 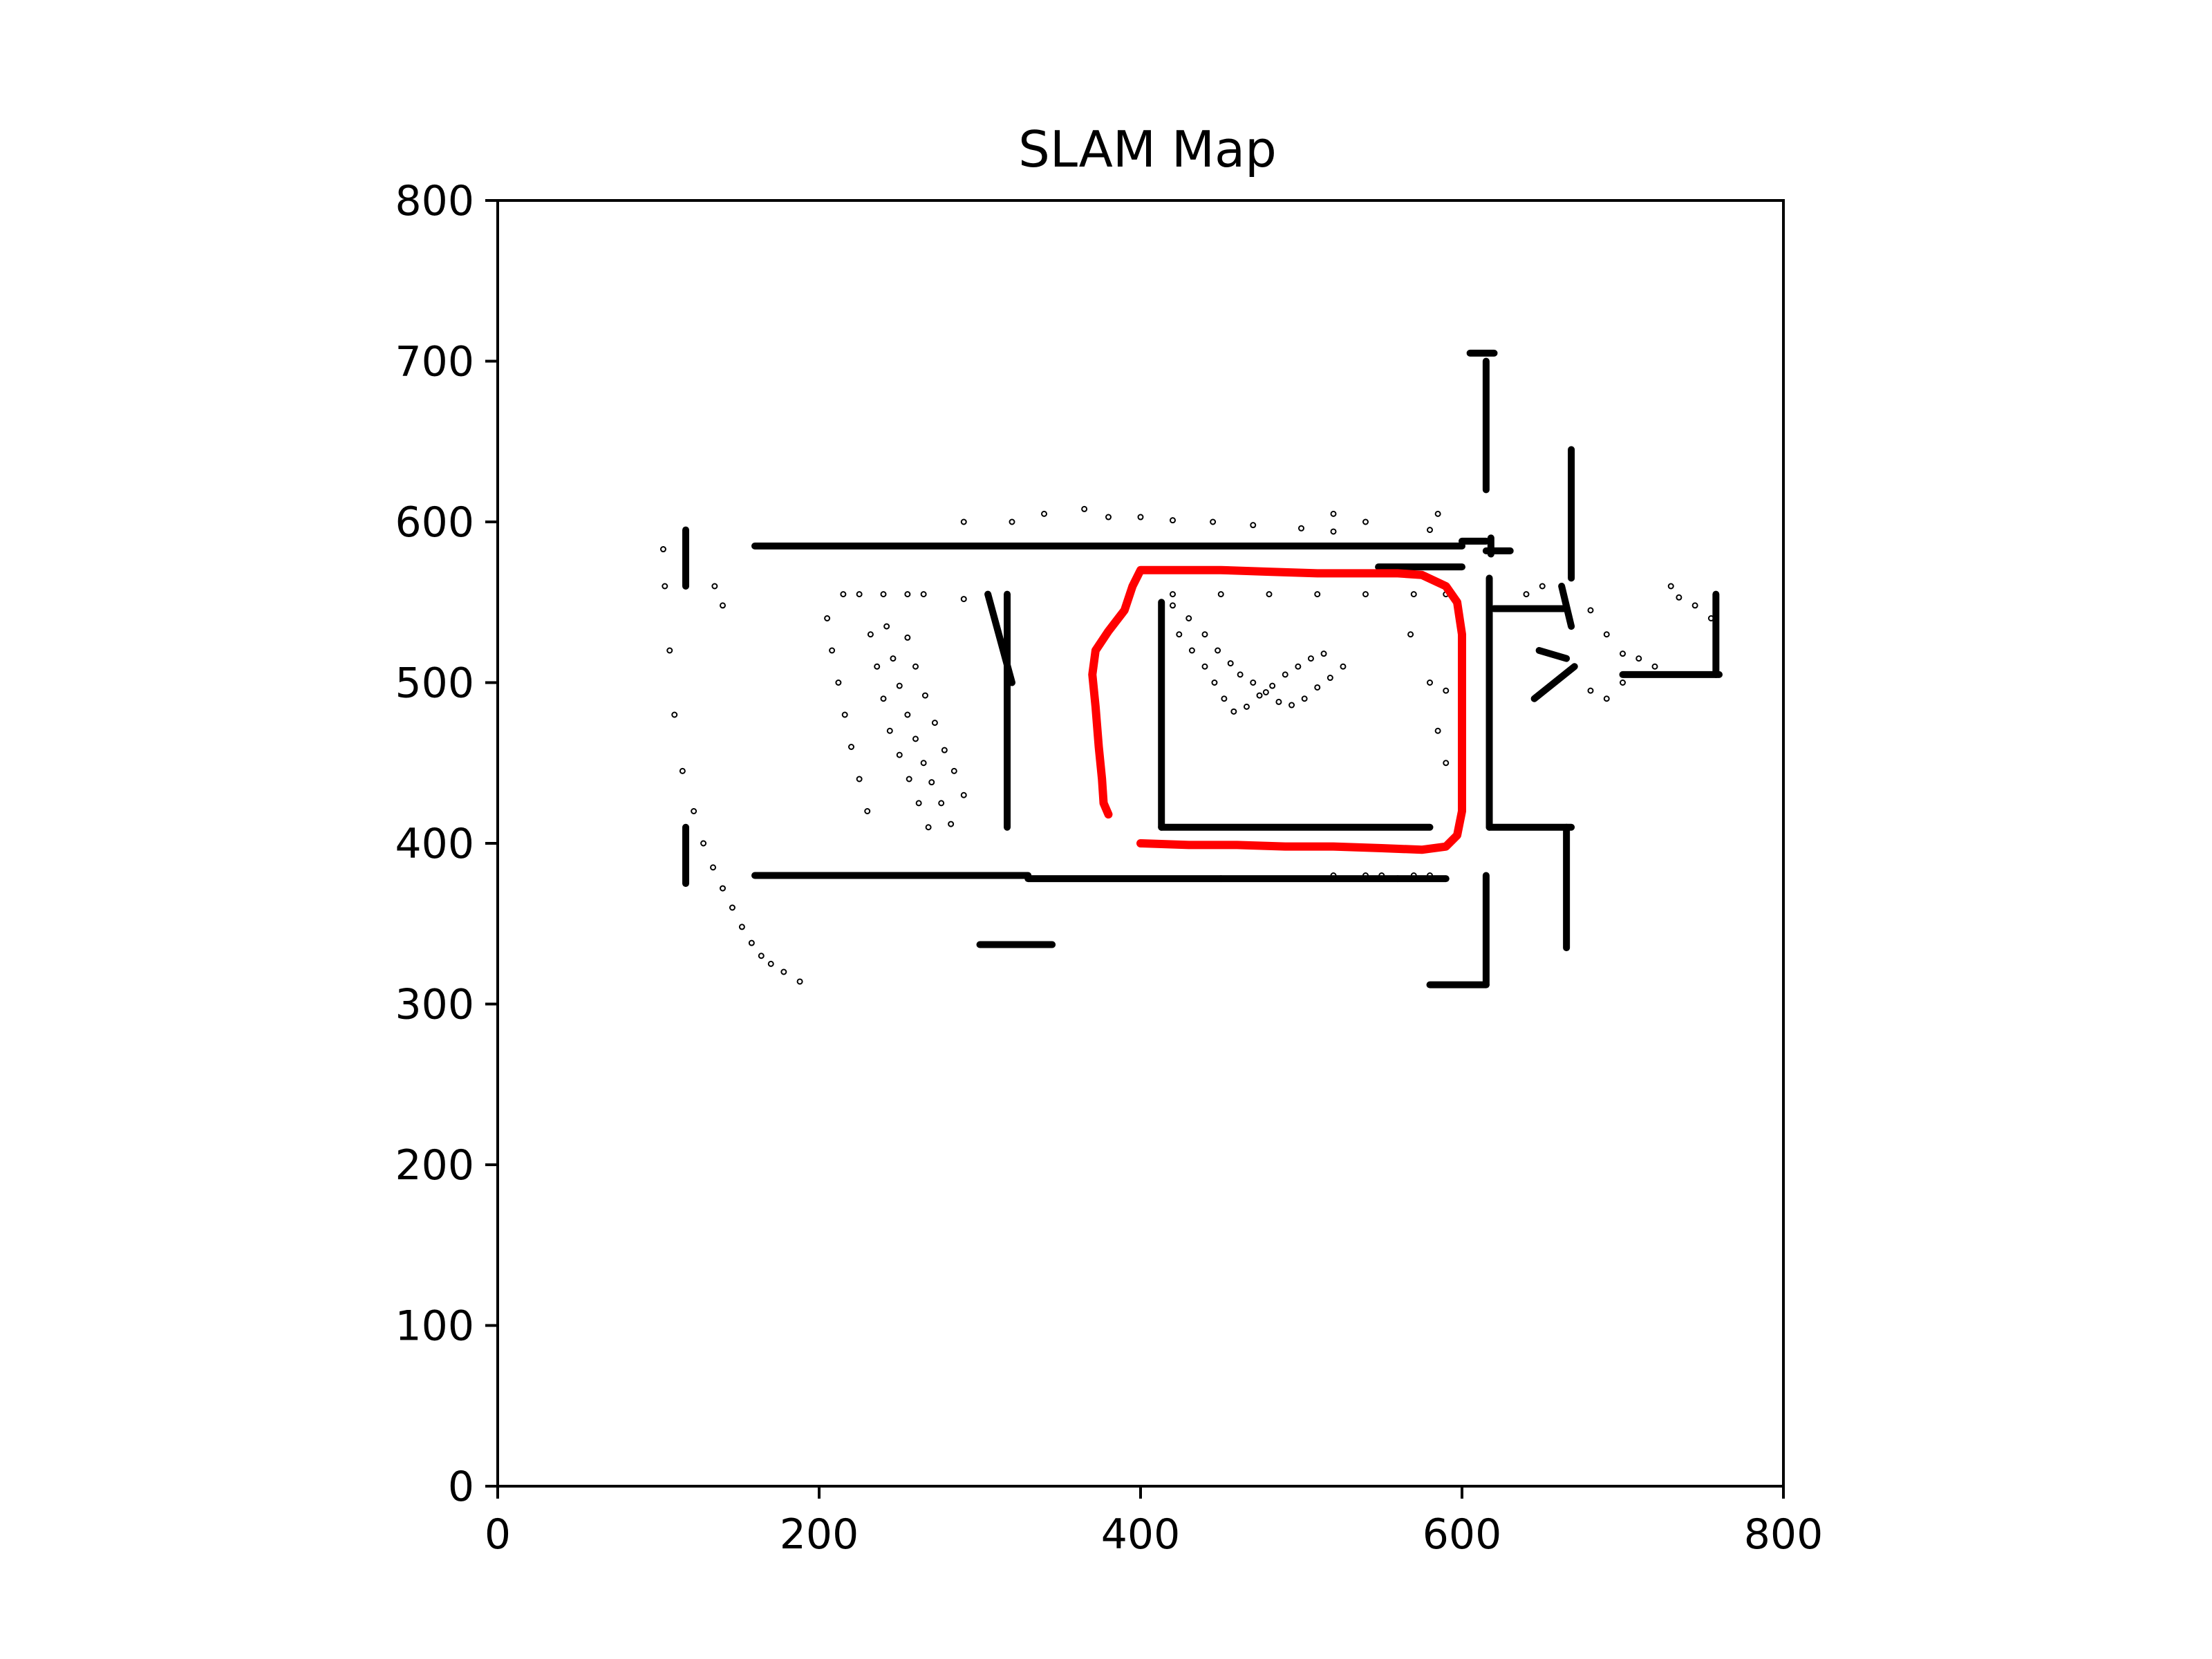 What do you see at coordinates (461, 1487) in the screenshot?
I see `y-tick-label: 0` at bounding box center [461, 1487].